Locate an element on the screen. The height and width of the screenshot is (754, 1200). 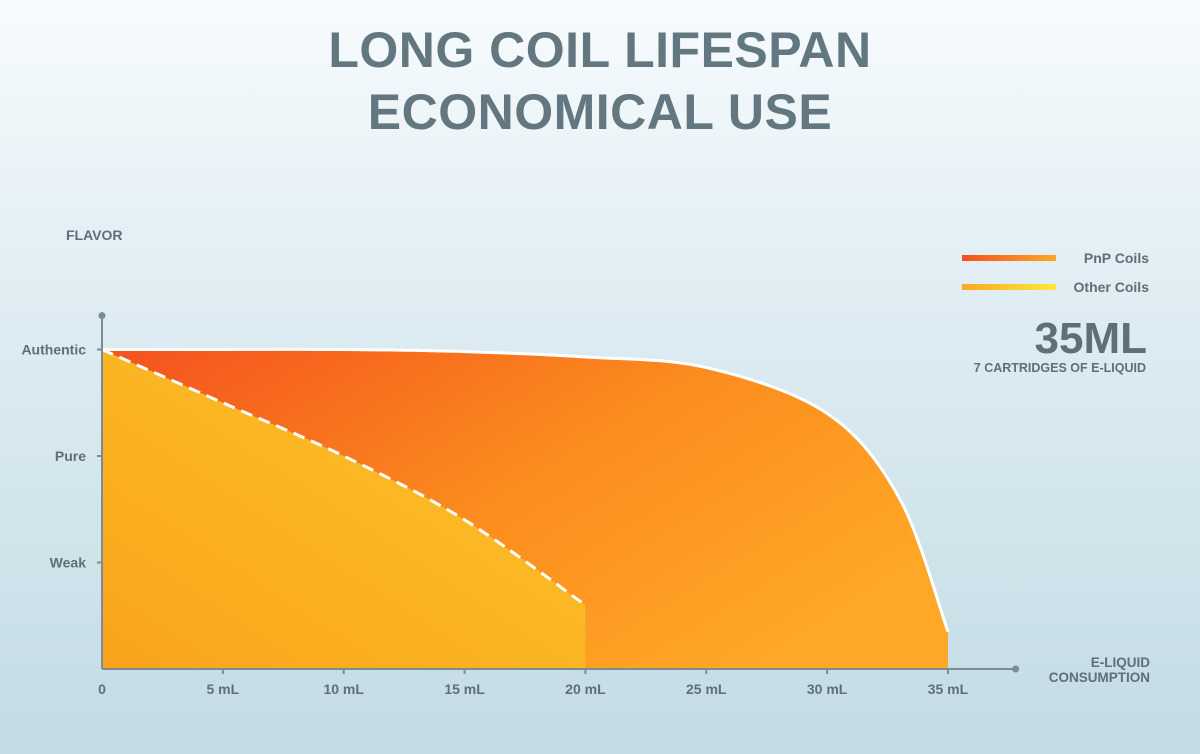
x-axis-end-dot is located at coordinates (1016, 669).